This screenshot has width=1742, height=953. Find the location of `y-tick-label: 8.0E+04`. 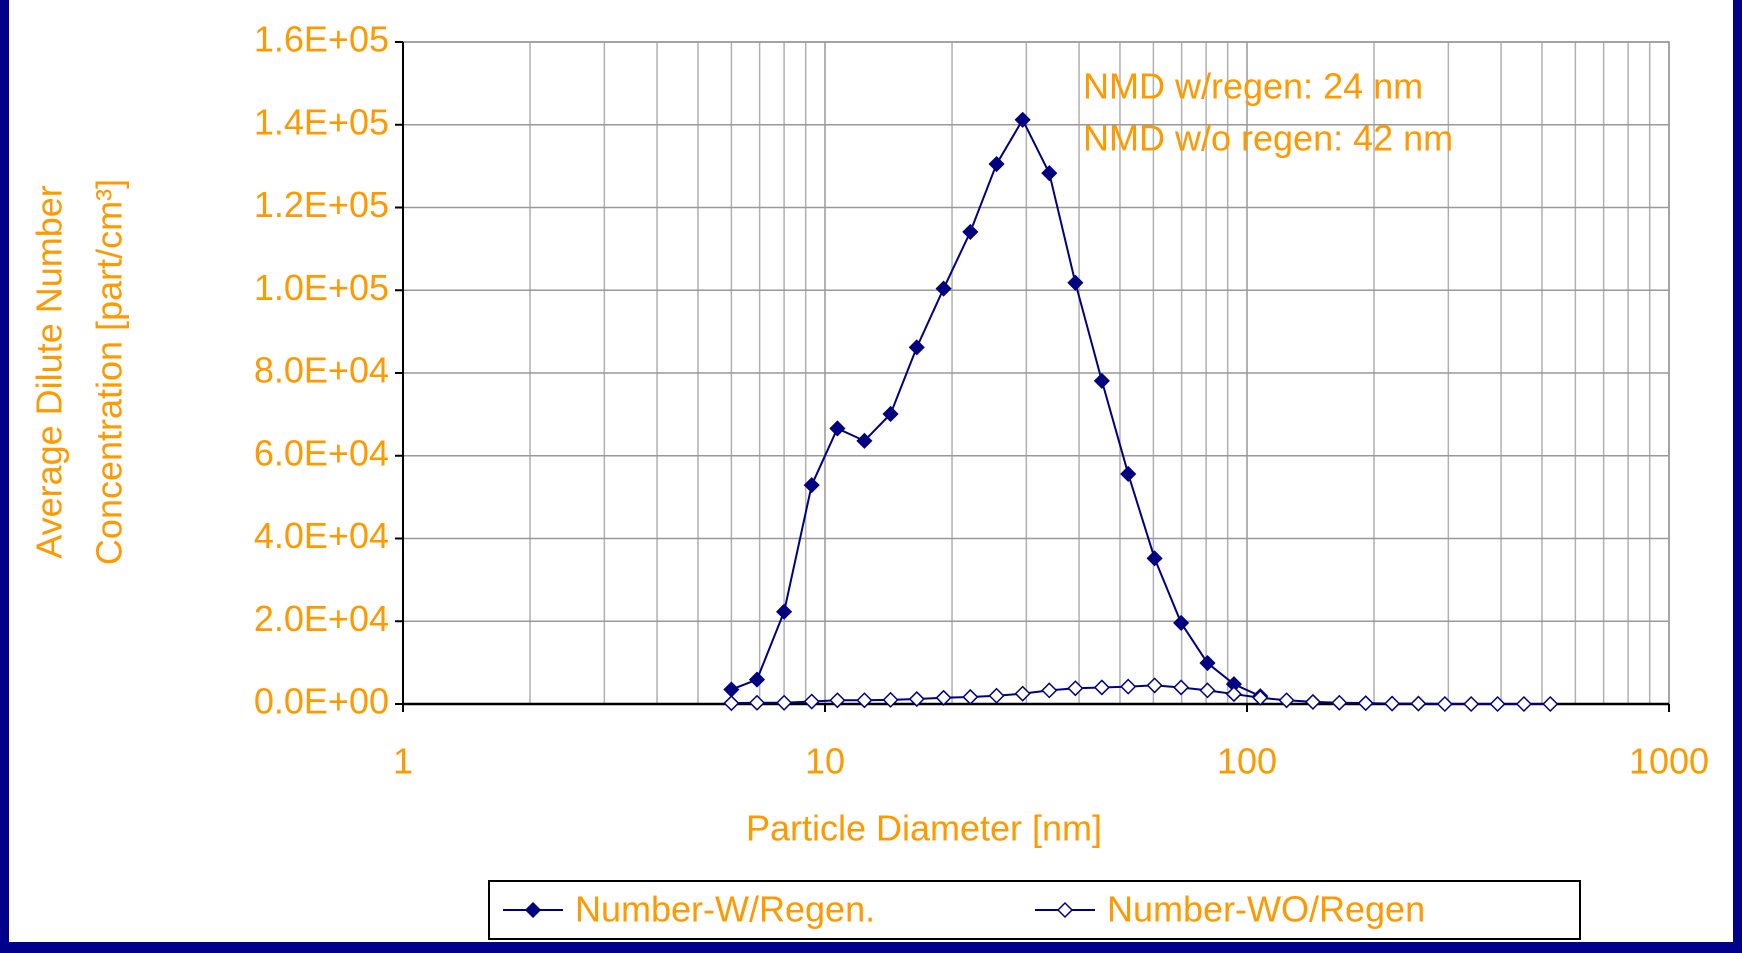

y-tick-label: 8.0E+04 is located at coordinates (321, 370).